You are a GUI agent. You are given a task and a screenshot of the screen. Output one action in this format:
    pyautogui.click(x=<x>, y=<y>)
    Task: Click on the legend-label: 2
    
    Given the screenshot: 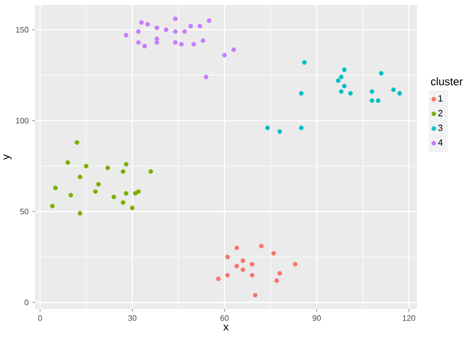 What is the action you would take?
    pyautogui.click(x=440, y=113)
    